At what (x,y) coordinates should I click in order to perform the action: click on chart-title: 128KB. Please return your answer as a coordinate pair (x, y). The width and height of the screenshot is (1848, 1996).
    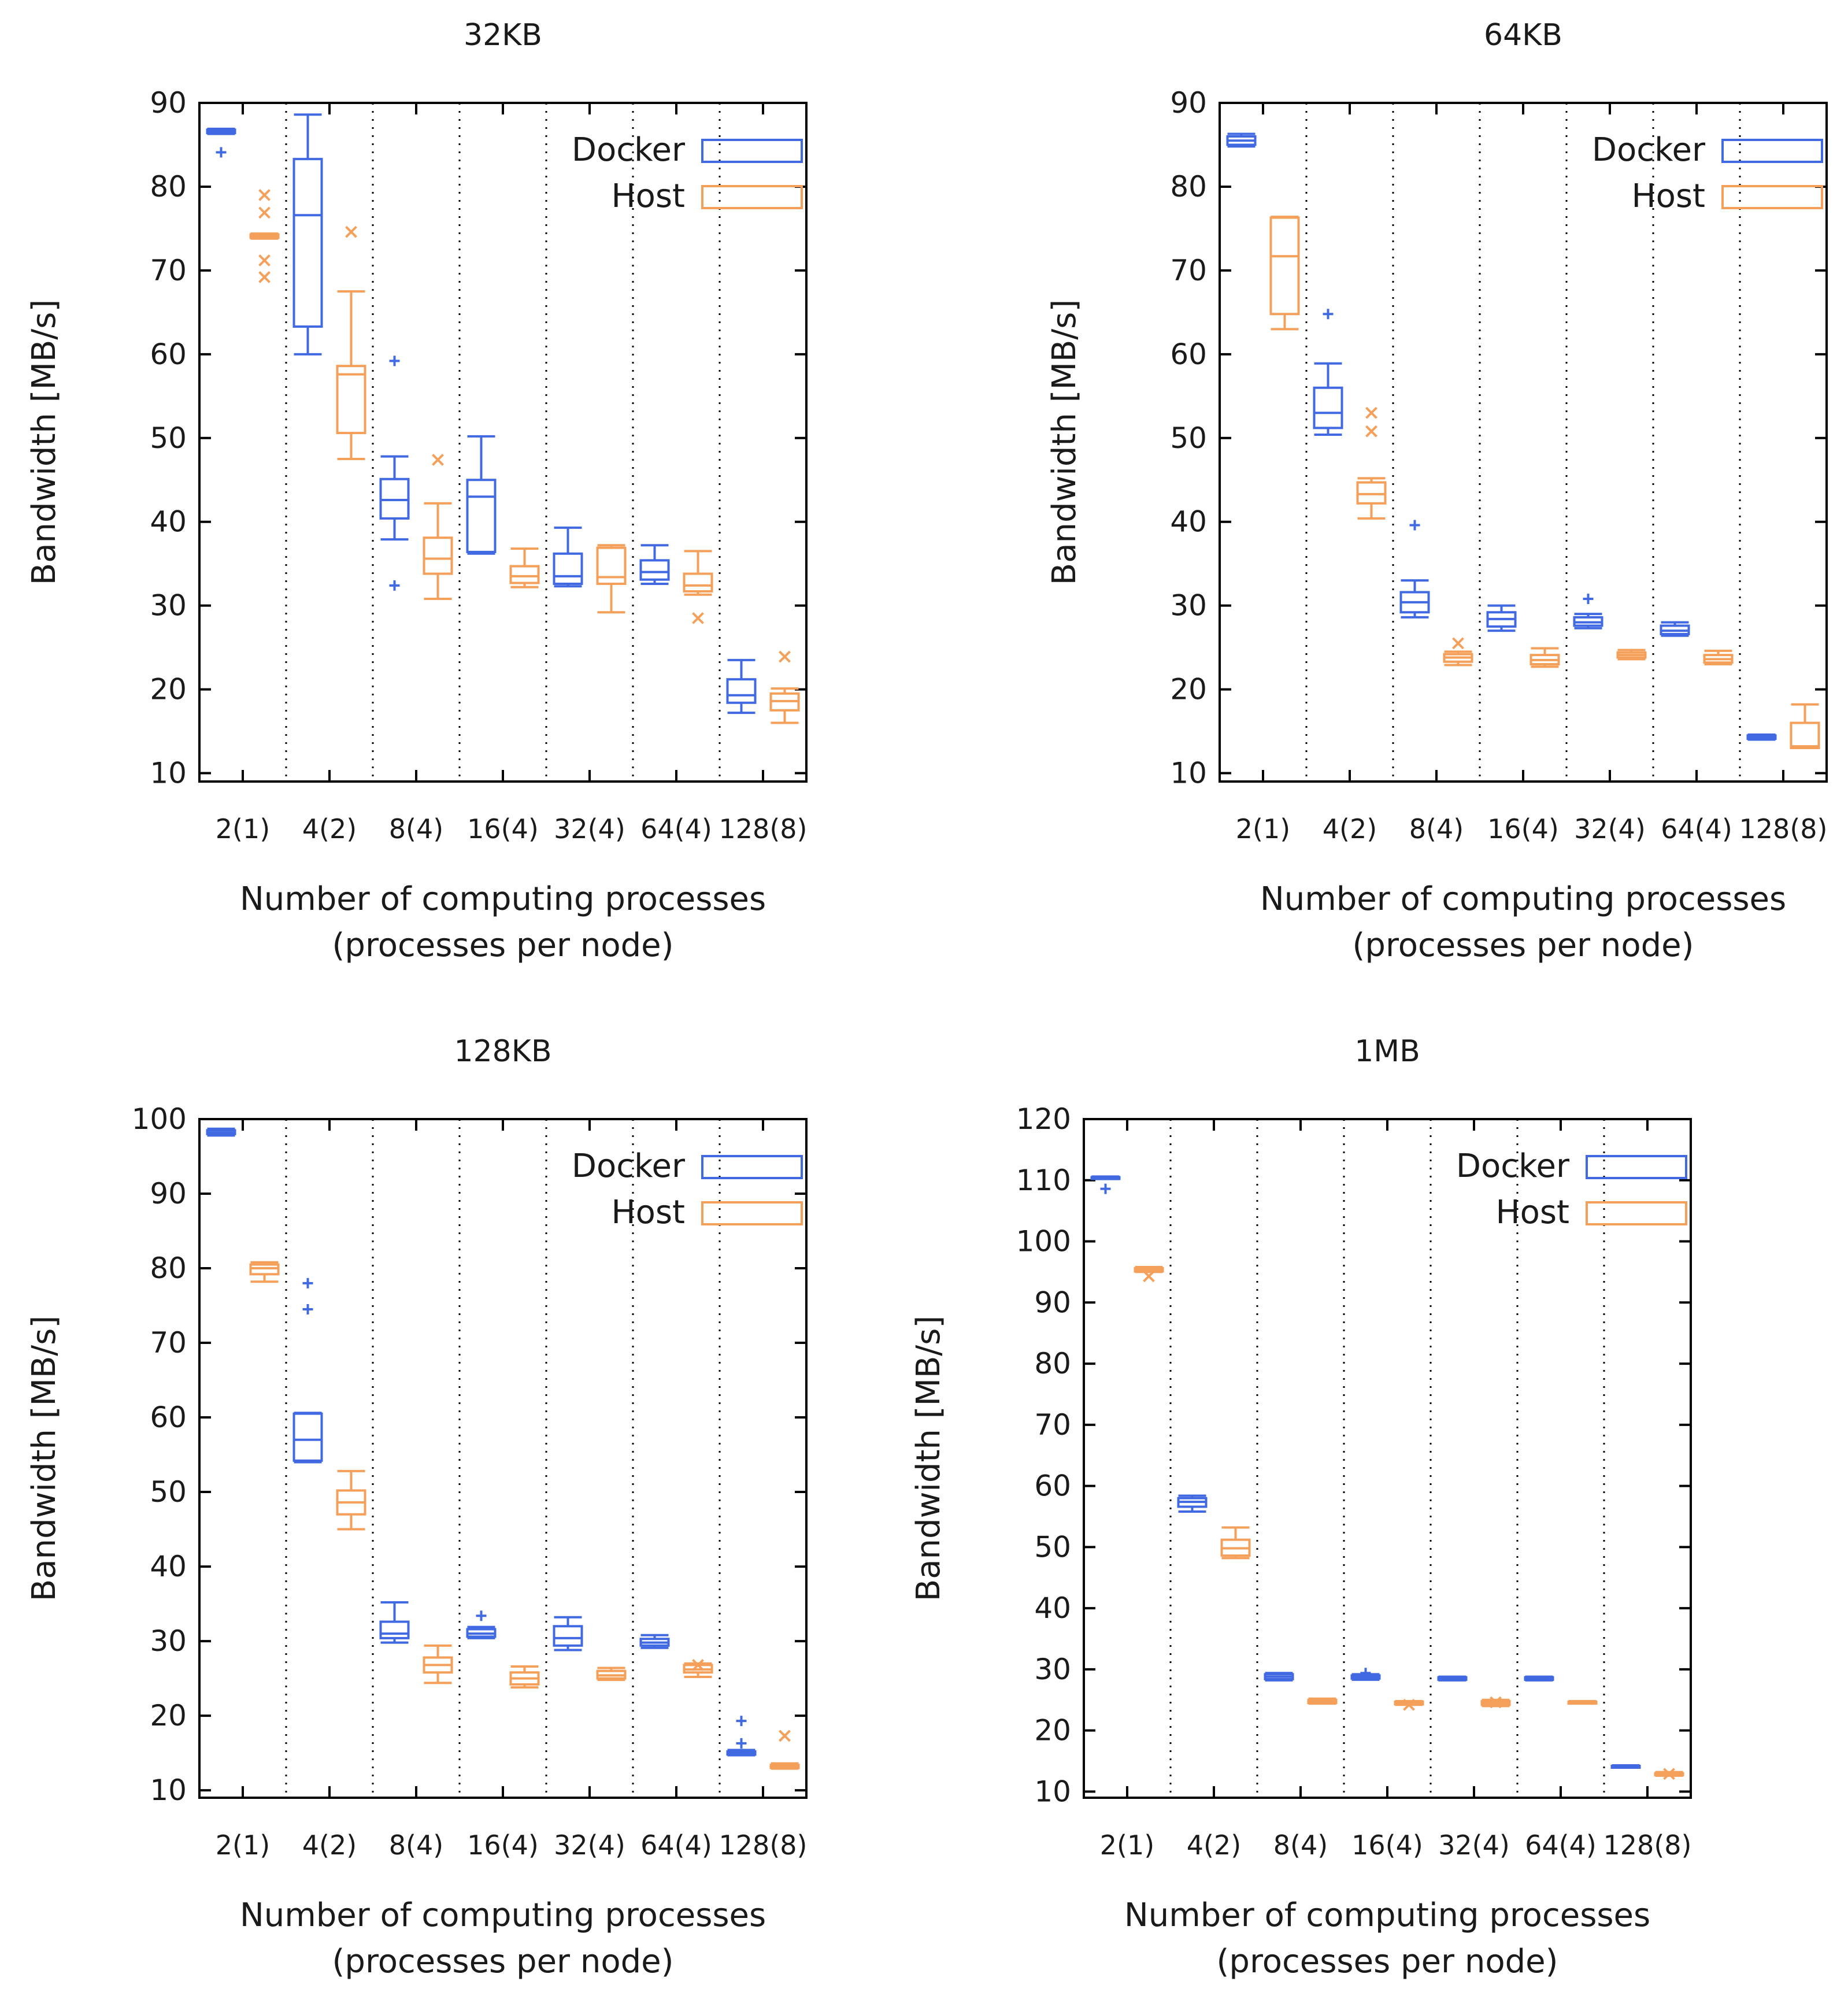
    Looking at the image, I should click on (502, 1051).